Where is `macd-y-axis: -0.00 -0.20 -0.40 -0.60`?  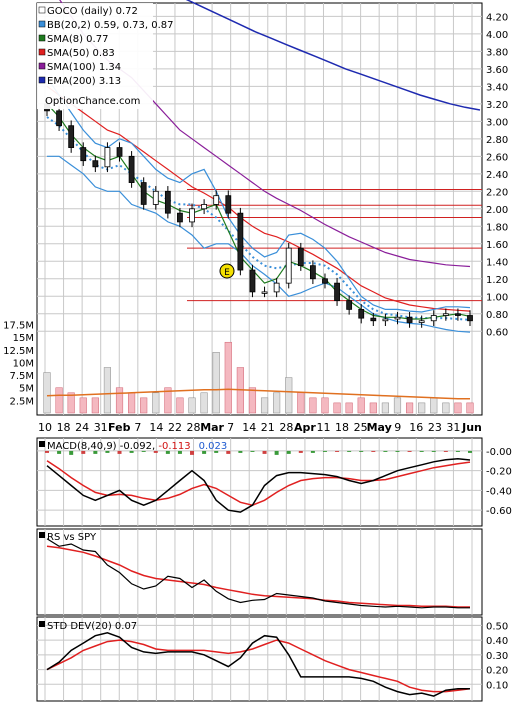 macd-y-axis: -0.00 -0.20 -0.40 -0.60 is located at coordinates (499, 482).